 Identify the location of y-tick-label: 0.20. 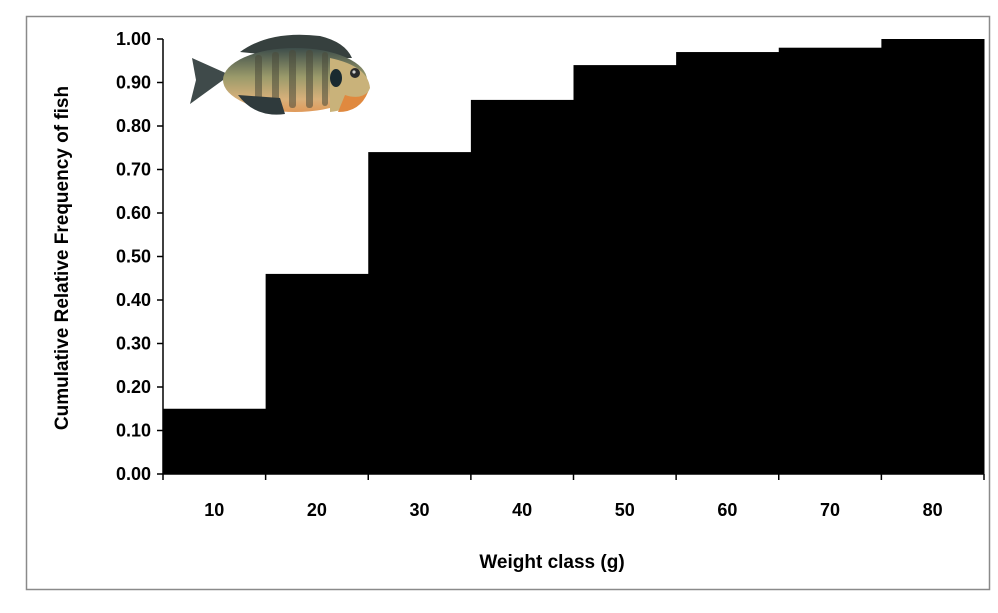
(133, 387).